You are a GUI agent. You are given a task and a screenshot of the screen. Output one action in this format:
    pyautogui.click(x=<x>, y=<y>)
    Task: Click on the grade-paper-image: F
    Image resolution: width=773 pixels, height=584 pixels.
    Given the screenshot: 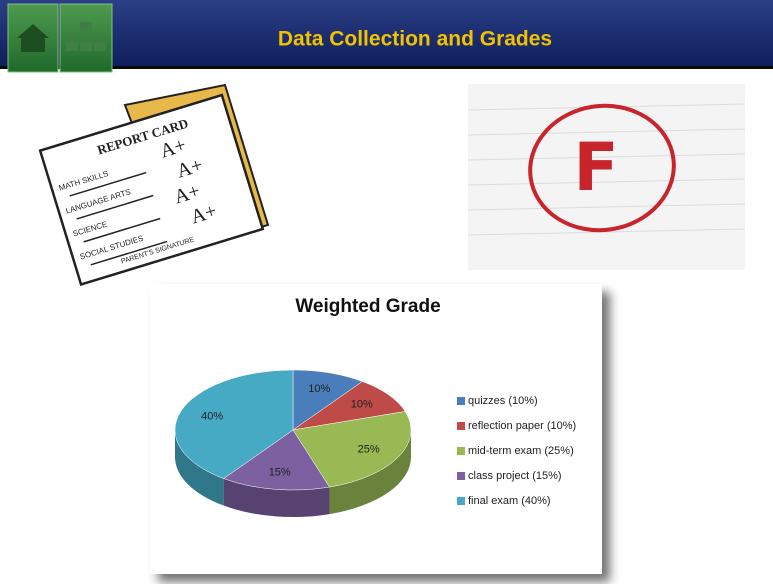 What is the action you would take?
    pyautogui.click(x=606, y=177)
    